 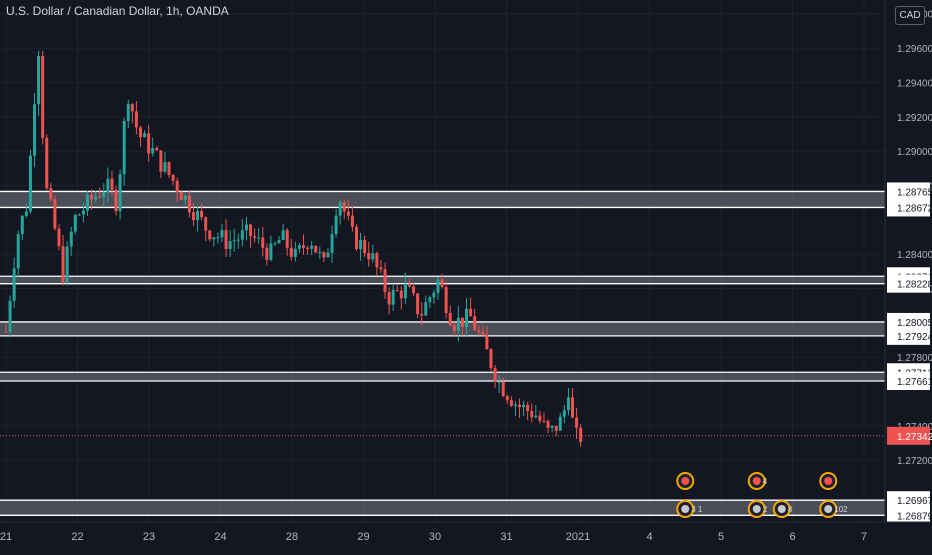 What do you see at coordinates (435, 537) in the screenshot?
I see `time-tick-label: 30` at bounding box center [435, 537].